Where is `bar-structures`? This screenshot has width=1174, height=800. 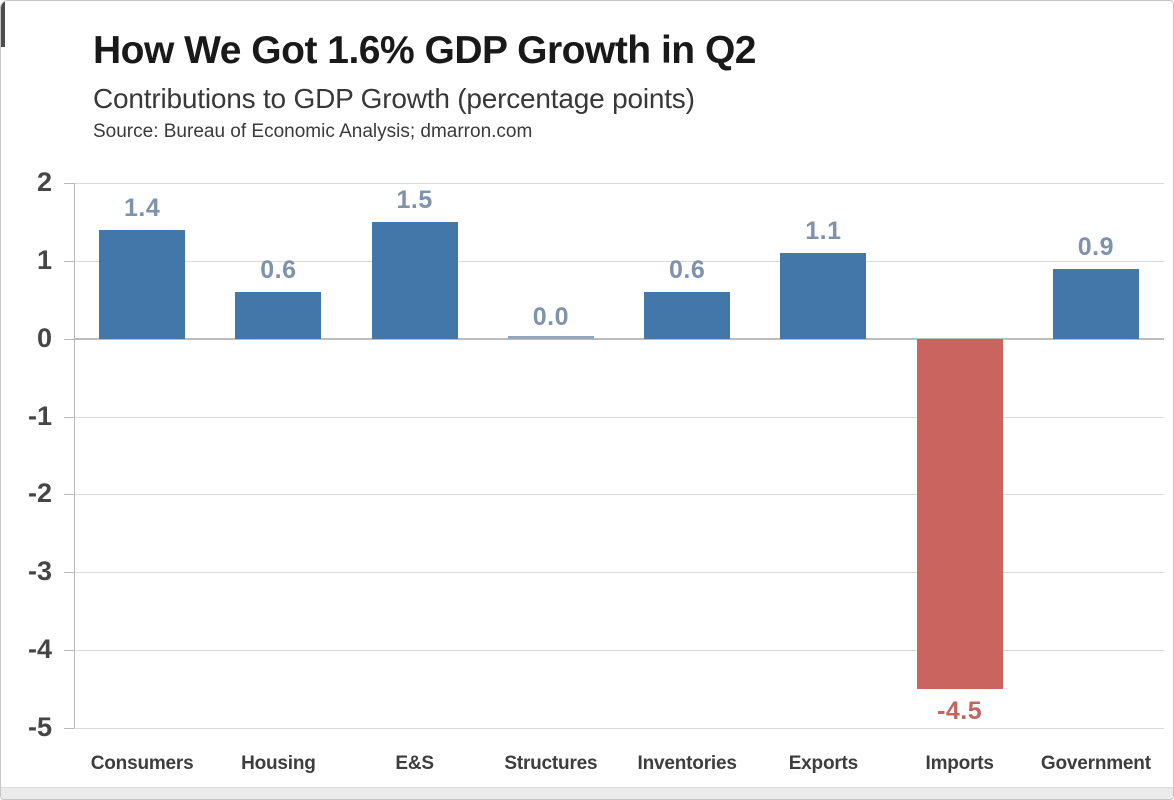
bar-structures is located at coordinates (550, 337).